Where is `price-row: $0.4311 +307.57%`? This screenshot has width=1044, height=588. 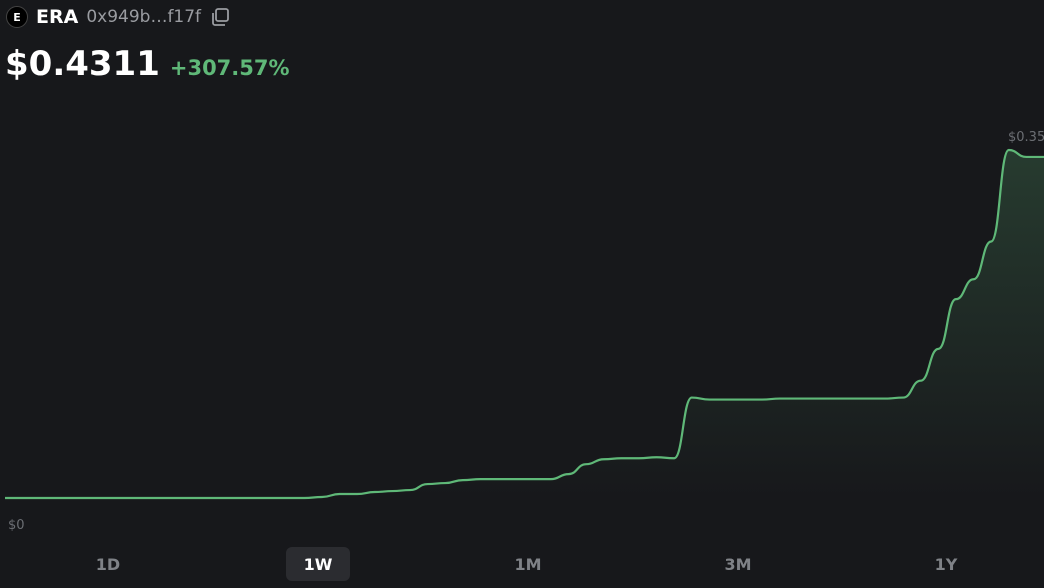
price-row: $0.4311 +307.57% is located at coordinates (147, 64).